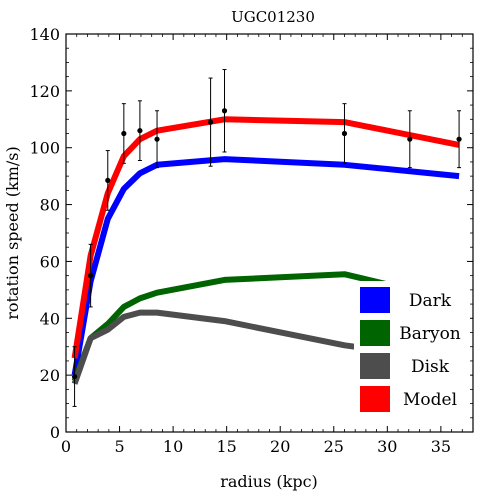  I want to click on x-tick-label: 30, so click(387, 446).